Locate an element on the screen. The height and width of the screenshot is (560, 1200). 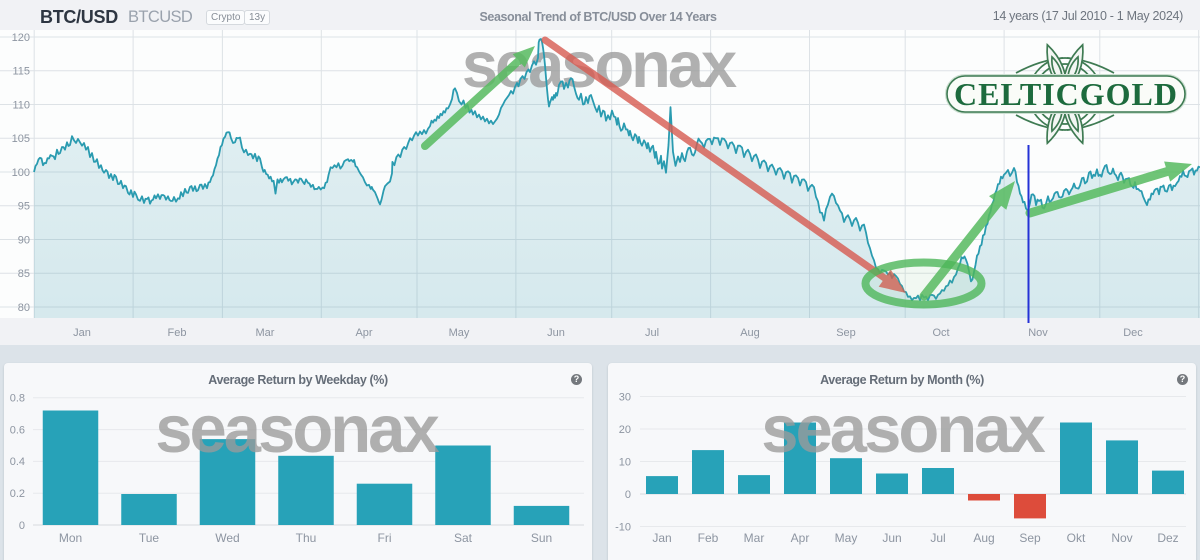
svg-text: Sun is located at coordinates (541, 538).